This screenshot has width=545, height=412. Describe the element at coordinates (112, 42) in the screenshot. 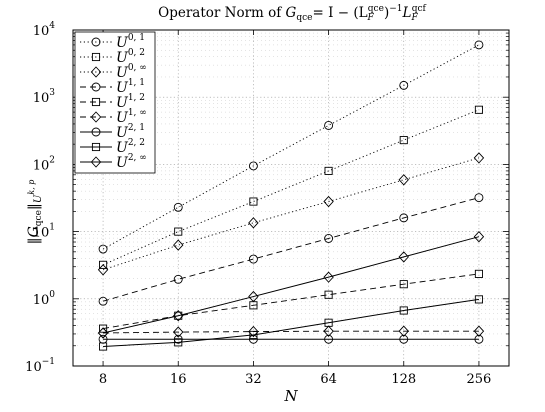

I see `legend-item: U0, 1` at that location.